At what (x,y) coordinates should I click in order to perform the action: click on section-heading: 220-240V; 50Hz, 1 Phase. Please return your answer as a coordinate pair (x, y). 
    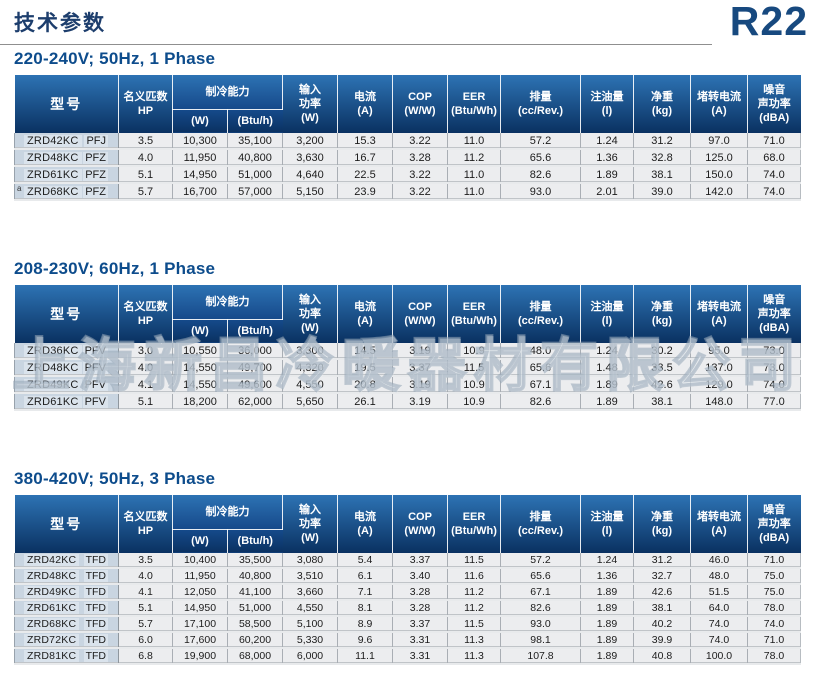
    Looking at the image, I should click on (115, 58).